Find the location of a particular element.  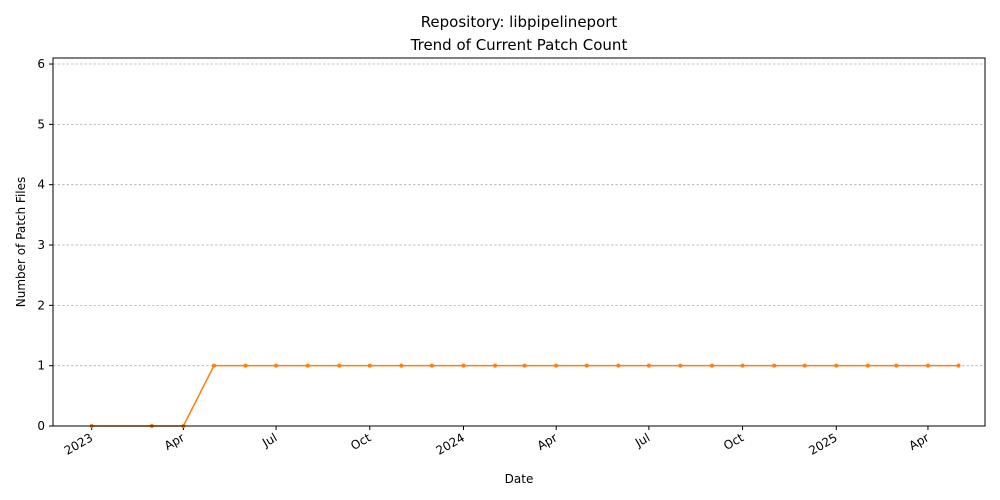

y-tick-label: 0 is located at coordinates (41, 426).